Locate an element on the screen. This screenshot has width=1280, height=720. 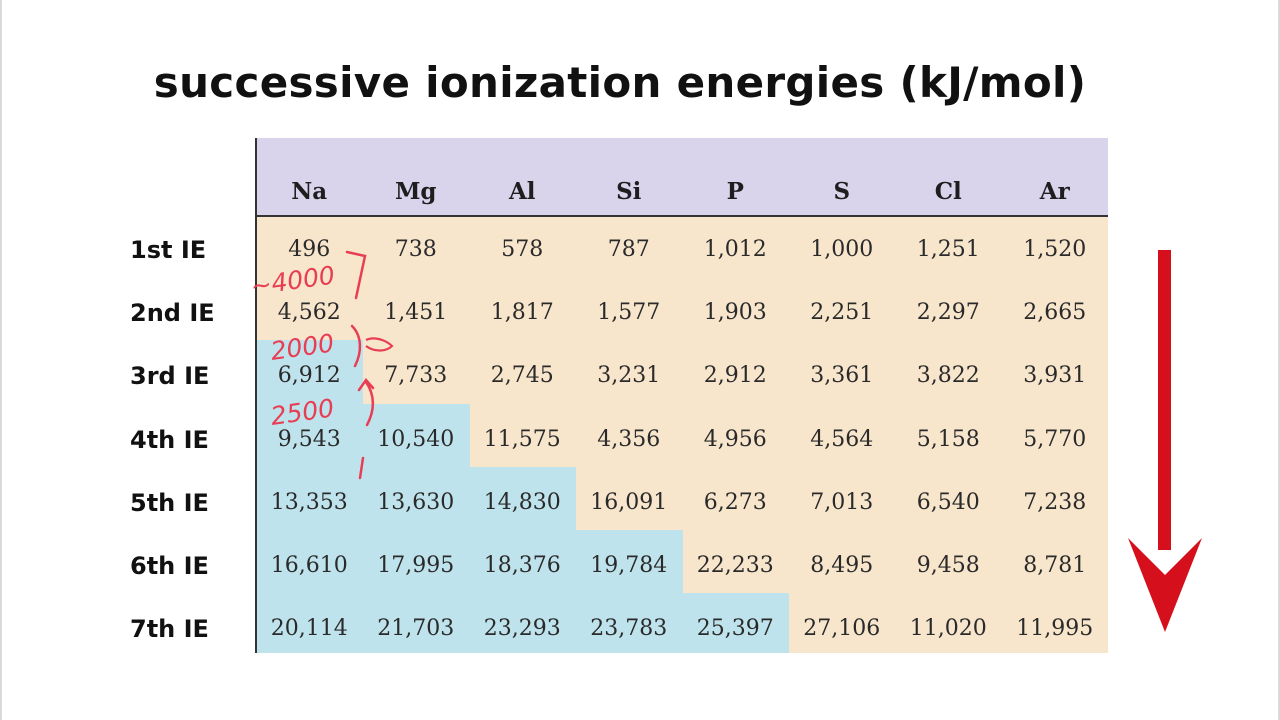
down-arrow-shaft is located at coordinates (1164, 400).